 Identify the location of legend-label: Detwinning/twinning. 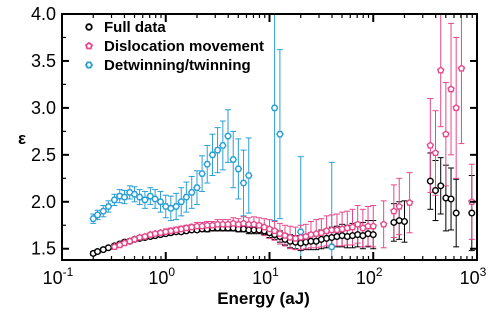
(177, 65).